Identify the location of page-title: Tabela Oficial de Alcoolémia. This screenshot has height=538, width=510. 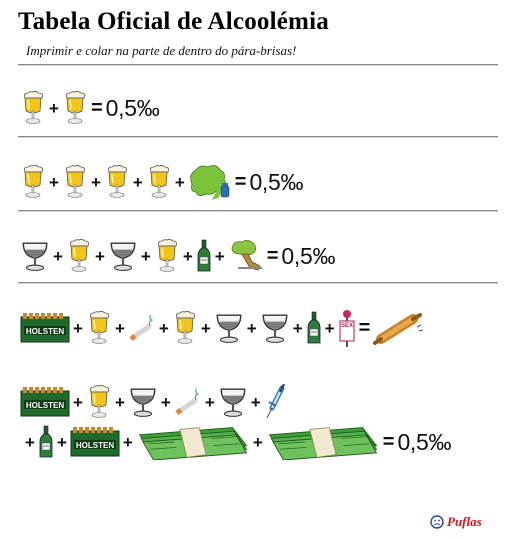
(173, 21).